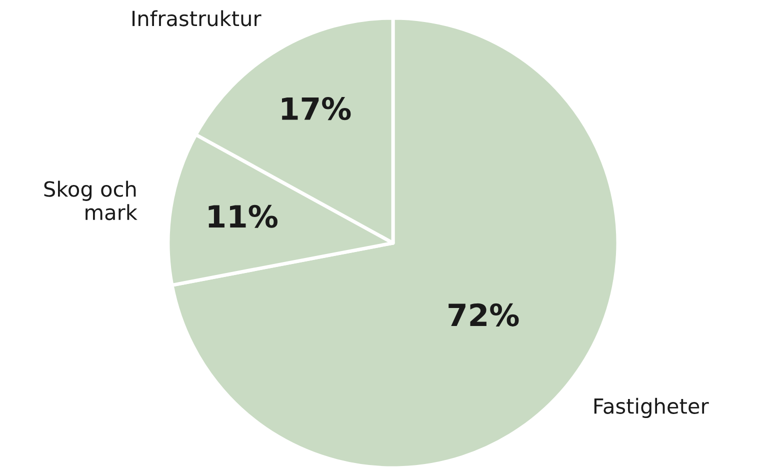  What do you see at coordinates (197, 18) in the screenshot?
I see `slice-label: Infrastruktur` at bounding box center [197, 18].